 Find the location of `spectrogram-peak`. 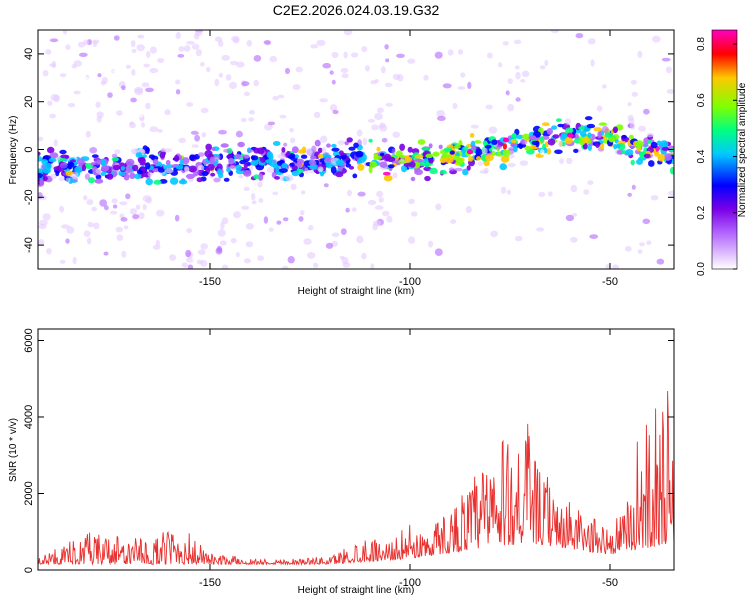

spectrogram-peak is located at coordinates (470, 152).